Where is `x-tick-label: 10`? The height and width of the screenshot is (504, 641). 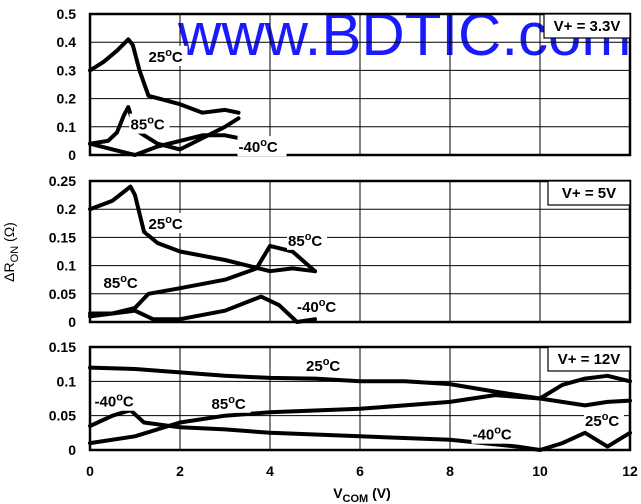
x-tick-label: 10 is located at coordinates (540, 471).